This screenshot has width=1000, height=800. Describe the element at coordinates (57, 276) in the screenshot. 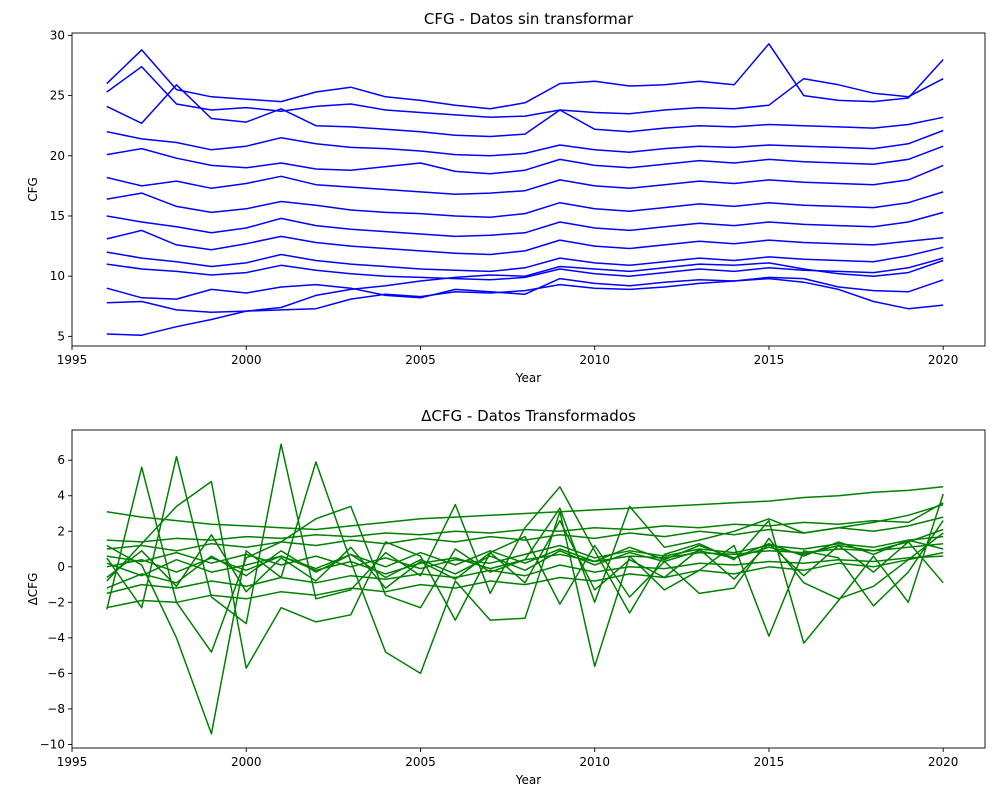

I see `y-tick-label: 10` at that location.